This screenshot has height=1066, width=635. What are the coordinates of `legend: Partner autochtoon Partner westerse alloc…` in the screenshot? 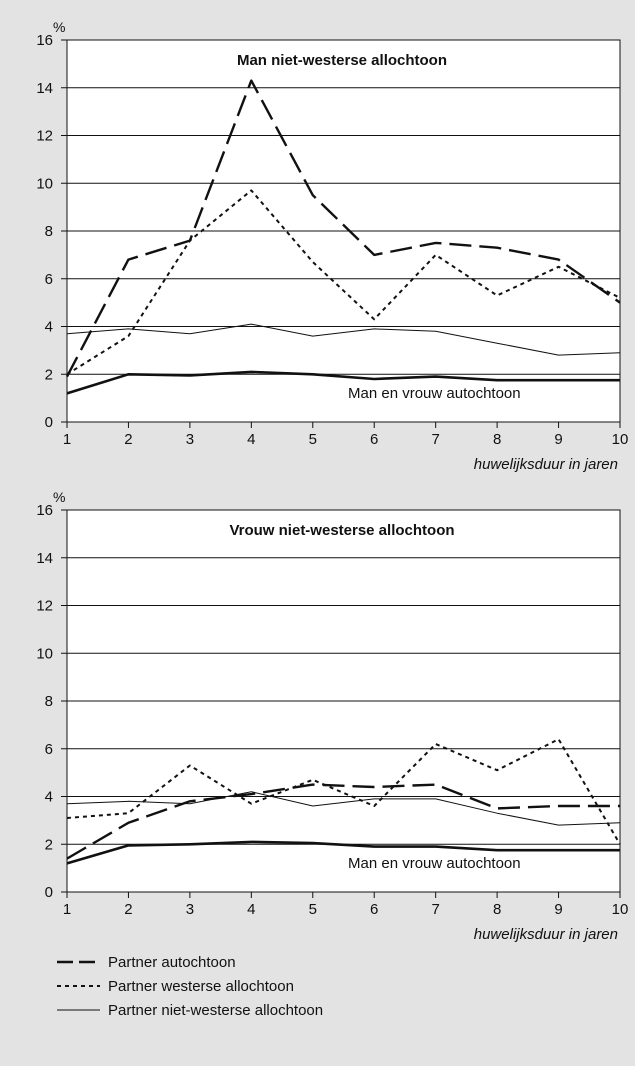 It's located at (190, 986).